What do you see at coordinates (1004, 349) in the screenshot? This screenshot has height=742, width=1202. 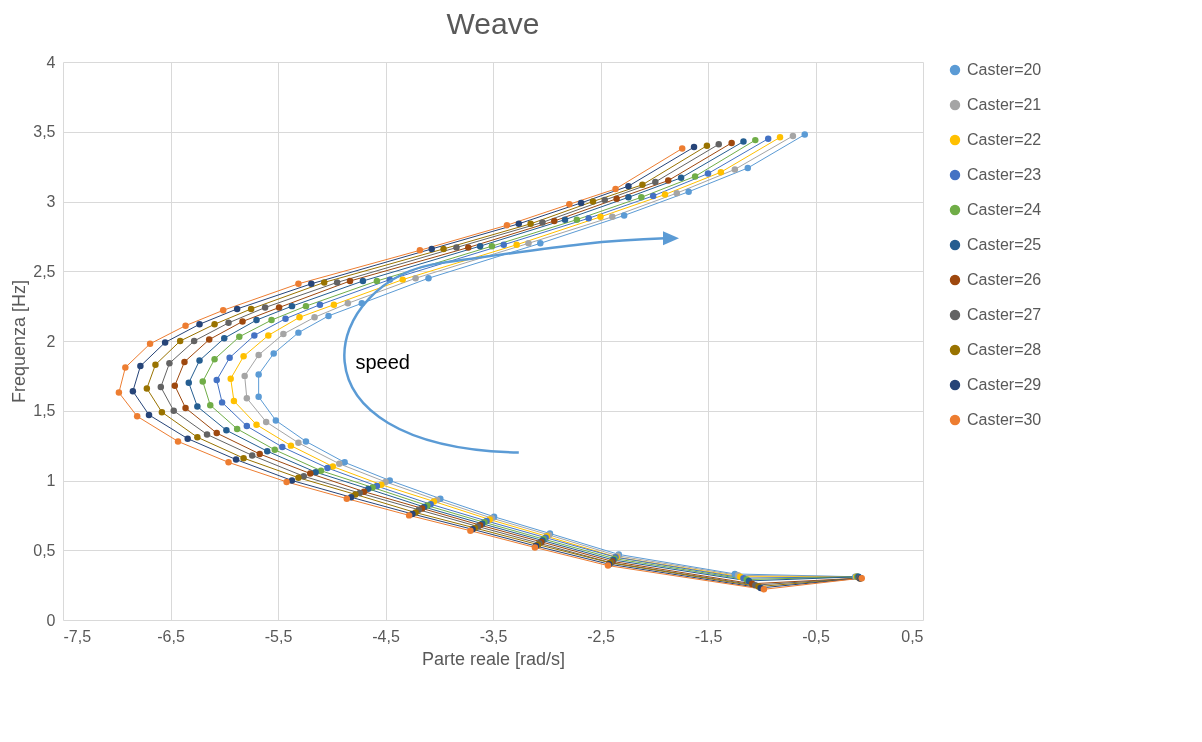 I see `legend-label: Caster=28` at bounding box center [1004, 349].